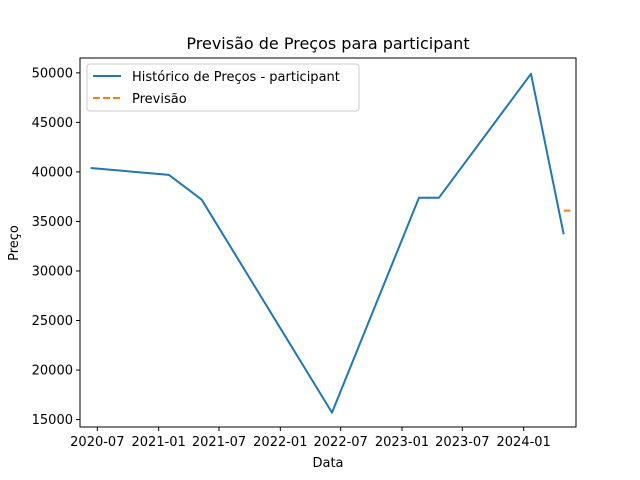  Describe the element at coordinates (402, 442) in the screenshot. I see `x-tick-label: 2023-01` at that location.